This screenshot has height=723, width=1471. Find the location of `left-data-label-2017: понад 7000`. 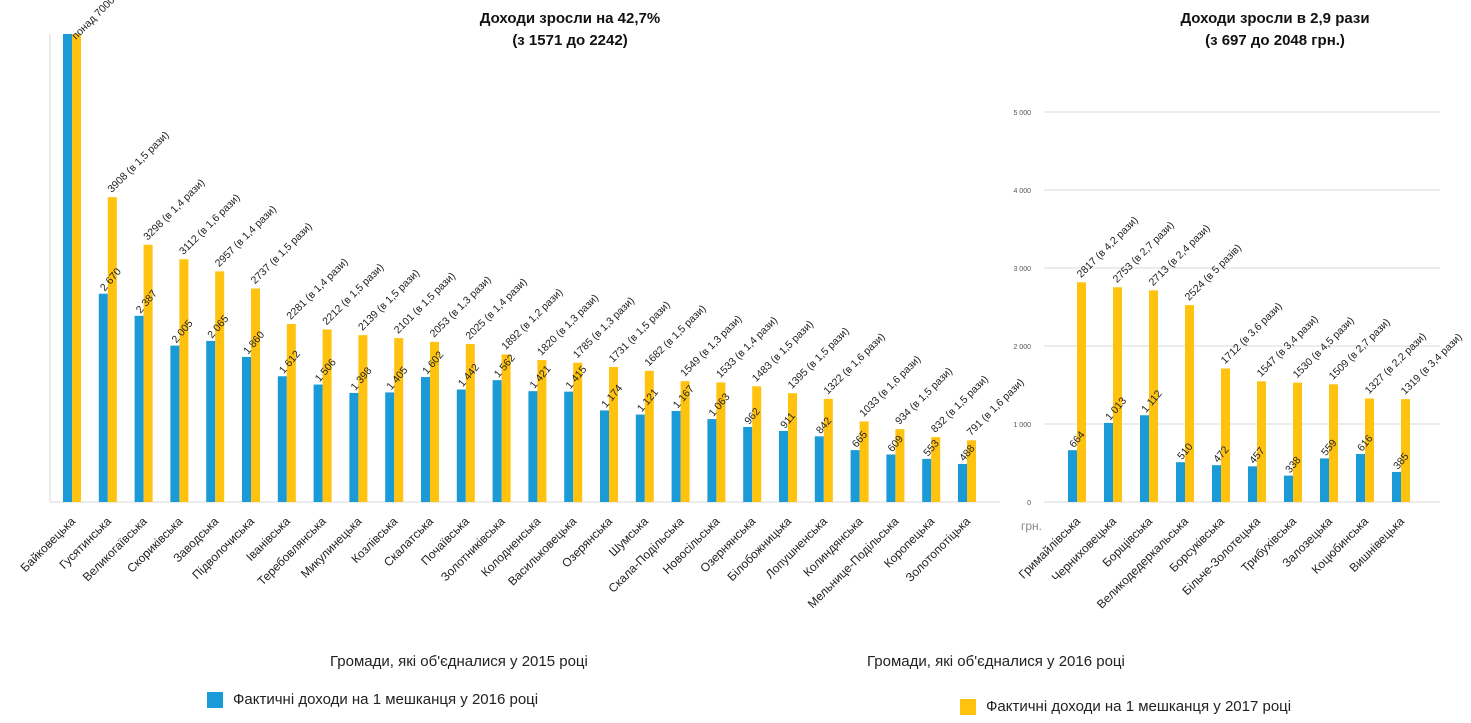

left-data-label-2017: понад 7000 is located at coordinates (94, 21).